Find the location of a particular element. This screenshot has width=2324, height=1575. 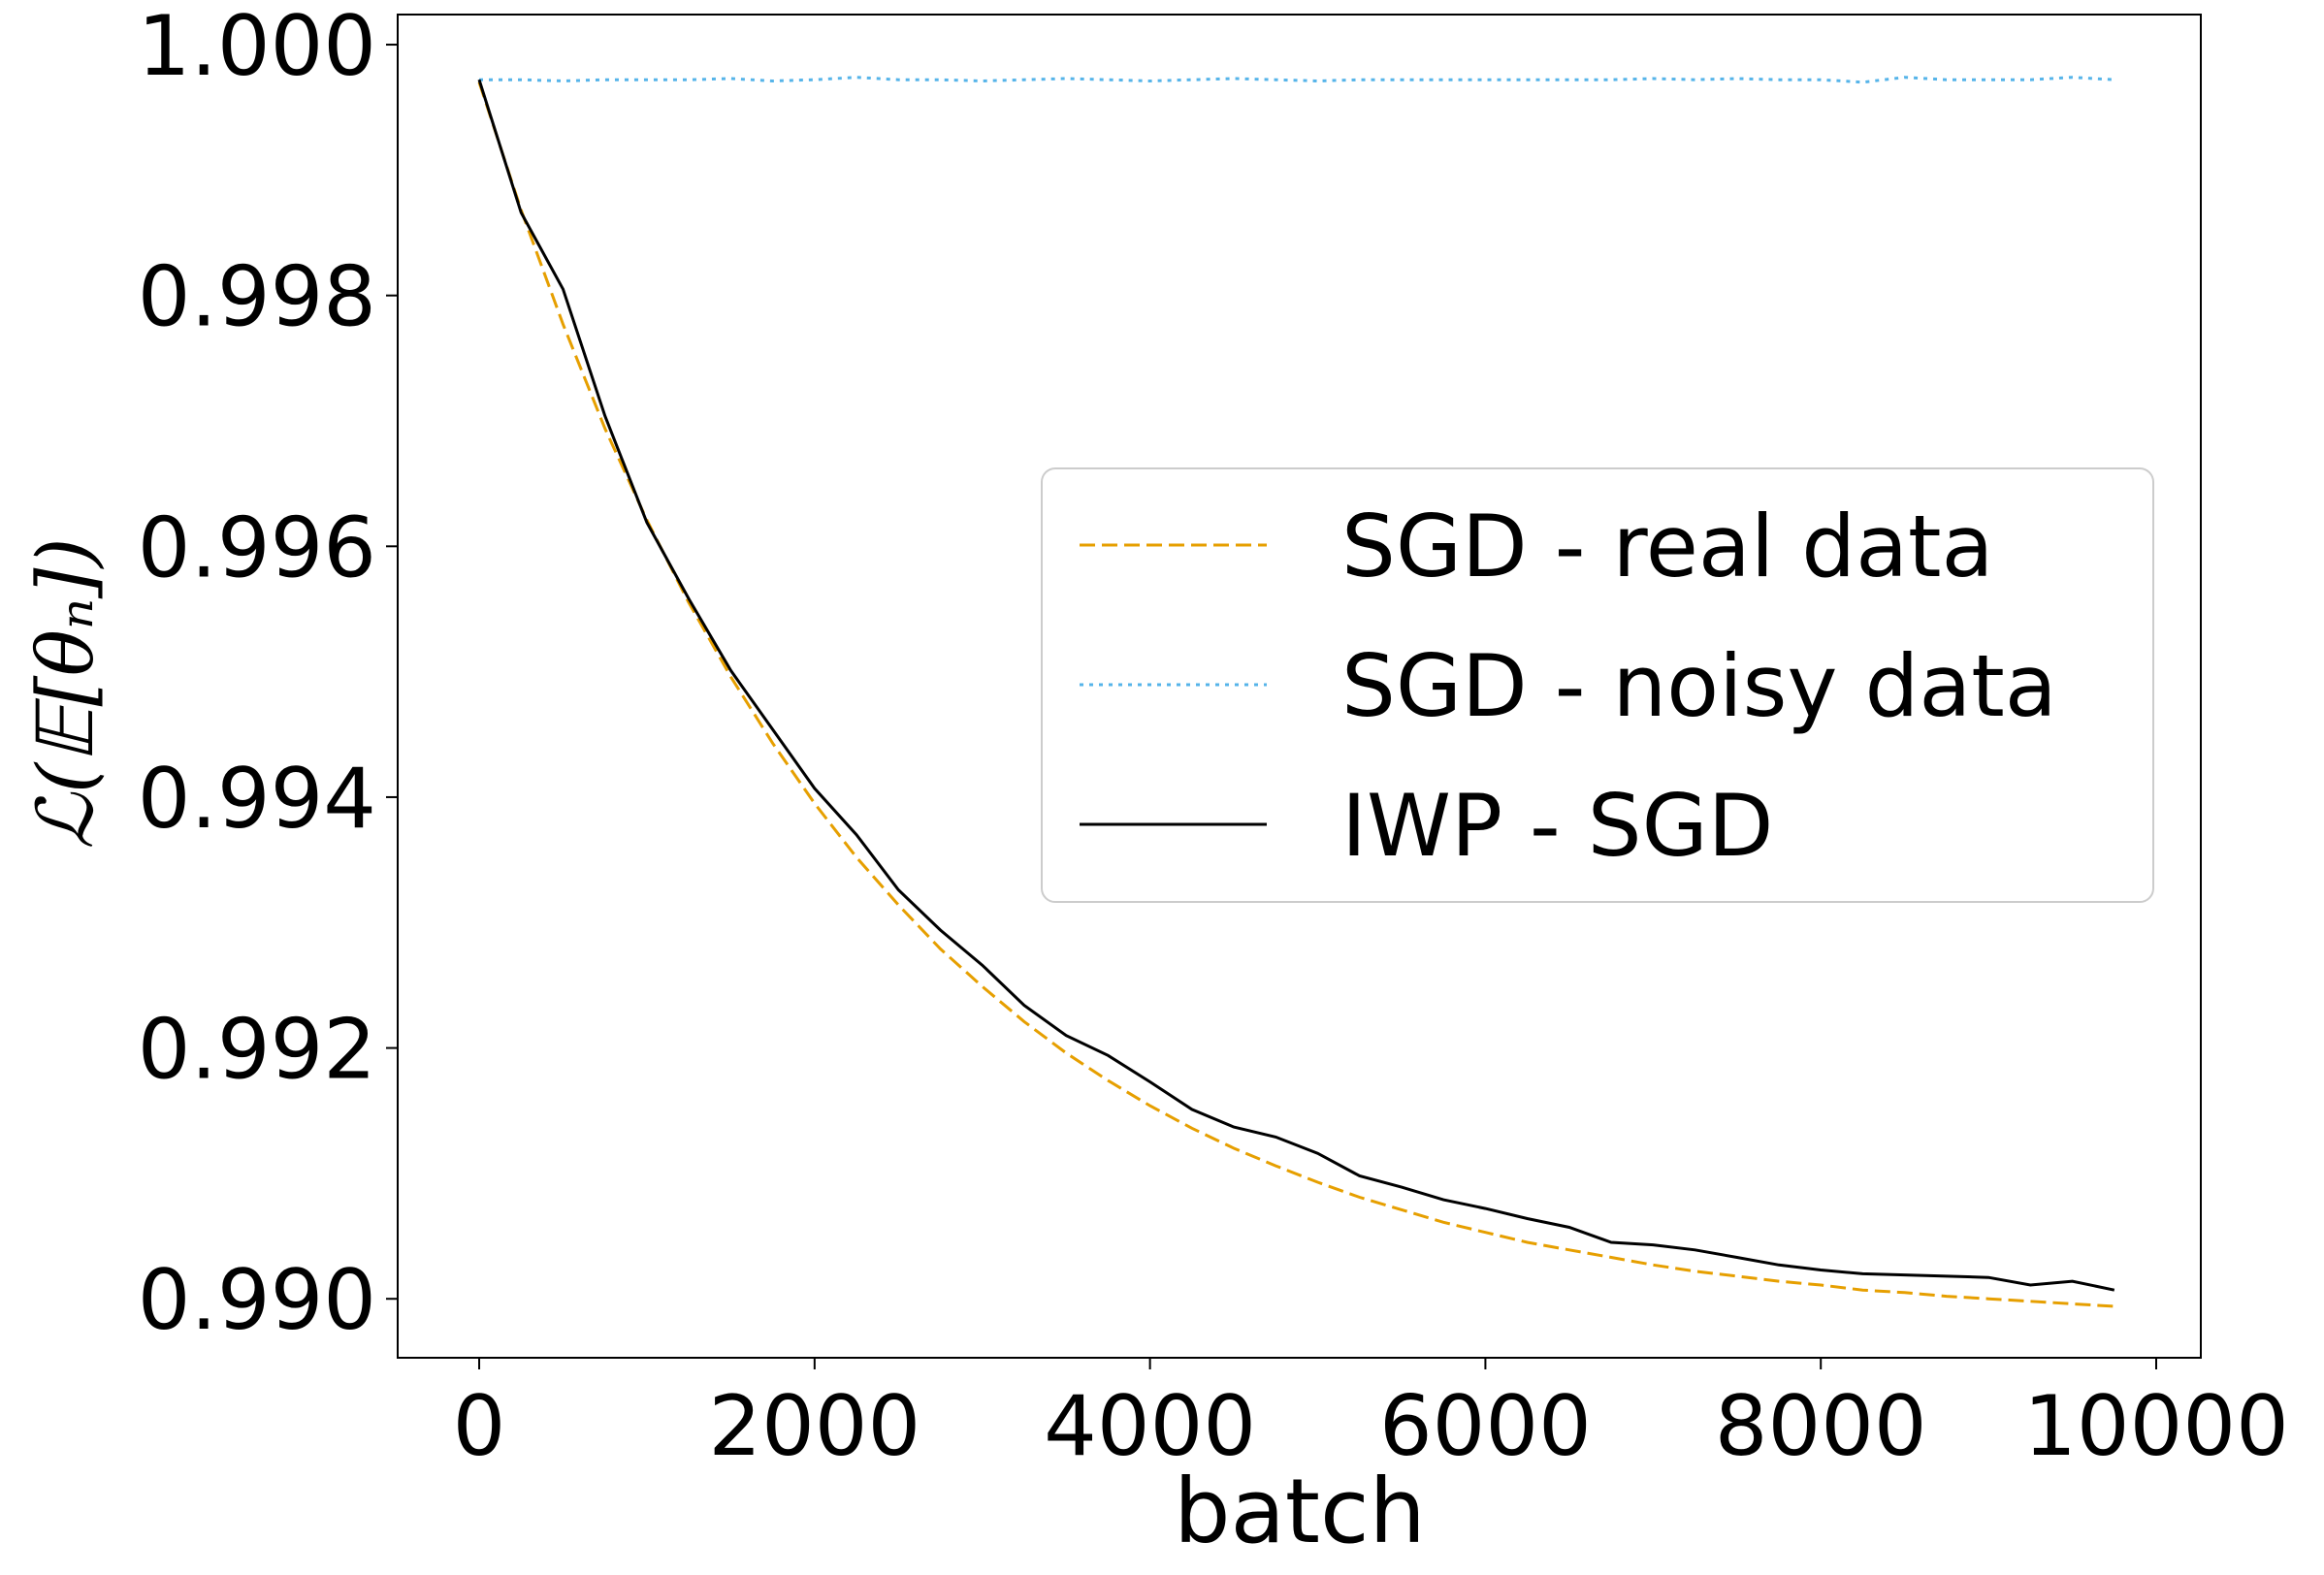

x-tick-label: 4000 is located at coordinates (1150, 1426).